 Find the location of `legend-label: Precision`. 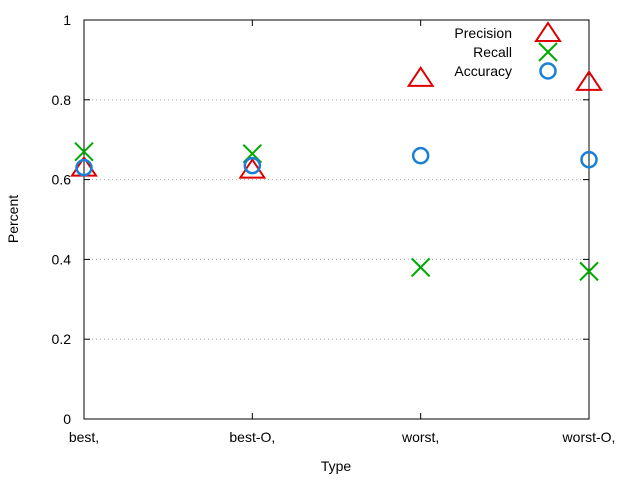

legend-label: Precision is located at coordinates (483, 33).